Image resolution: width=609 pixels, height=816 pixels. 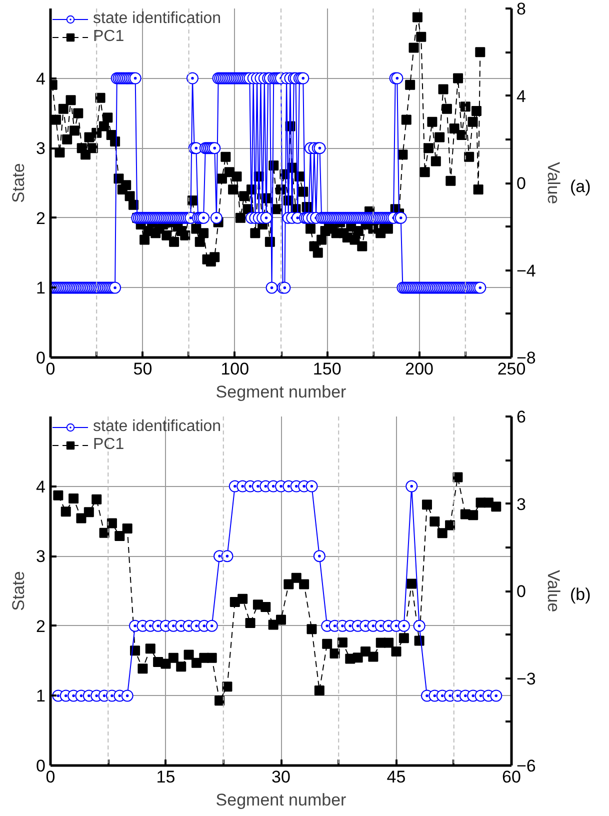 I want to click on y2-tick-label: −4, so click(x=526, y=270).